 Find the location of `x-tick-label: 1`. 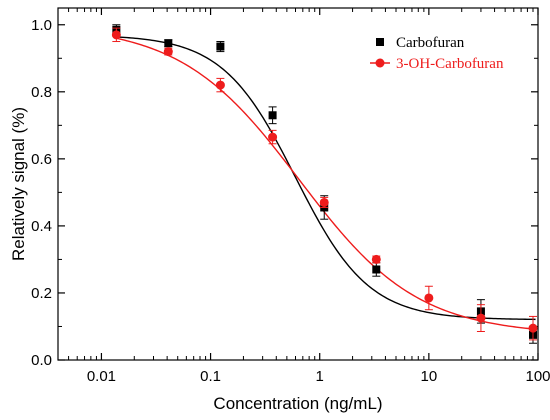

x-tick-label: 1 is located at coordinates (320, 376).